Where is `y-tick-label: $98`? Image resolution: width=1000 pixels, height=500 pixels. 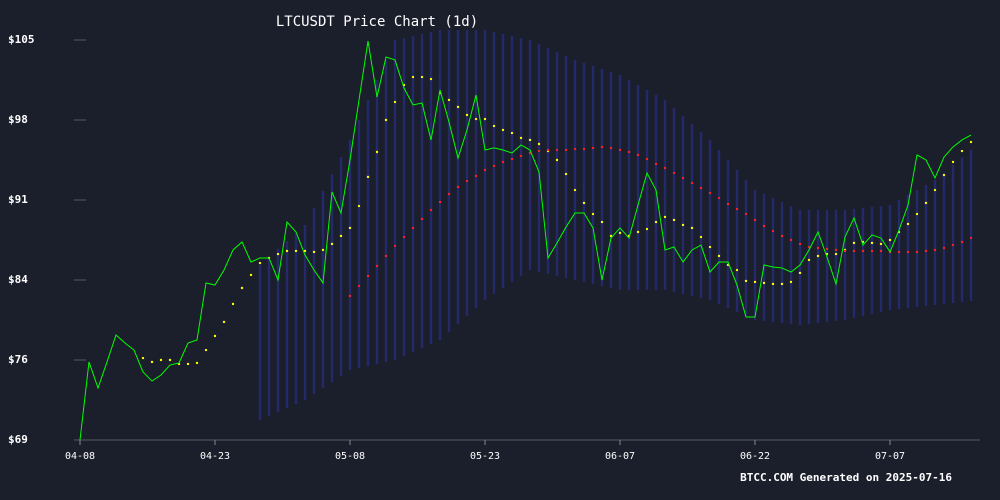 y-tick-label: $98 is located at coordinates (18, 119).